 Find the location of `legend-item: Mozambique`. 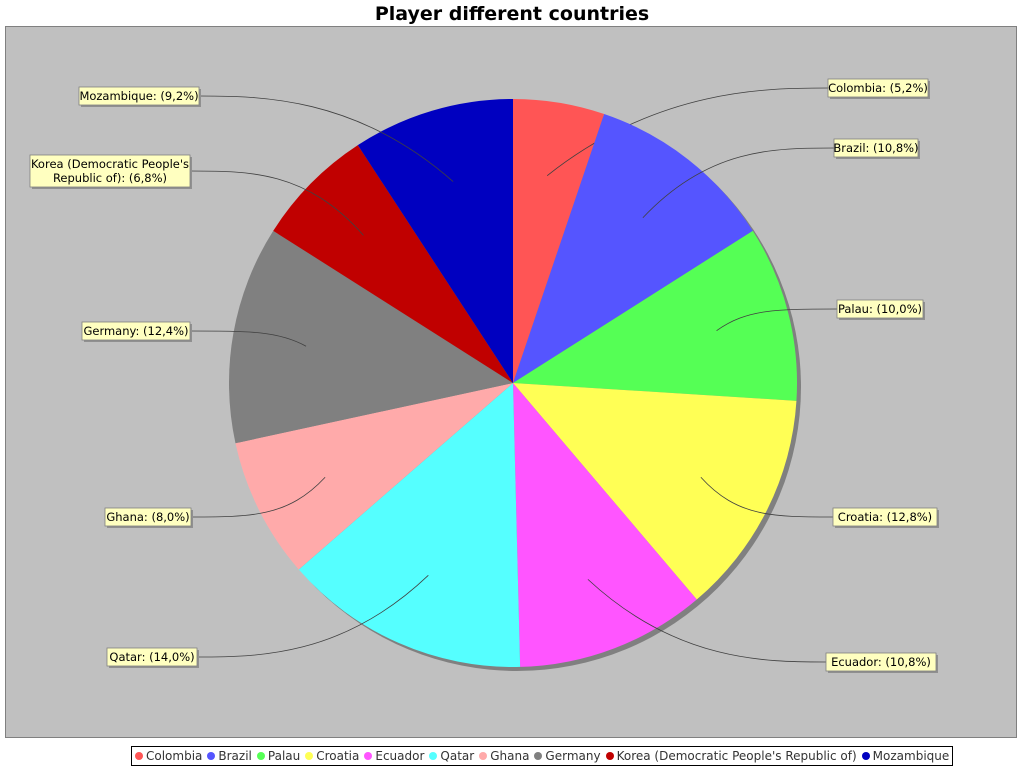

legend-item: Mozambique is located at coordinates (905, 756).